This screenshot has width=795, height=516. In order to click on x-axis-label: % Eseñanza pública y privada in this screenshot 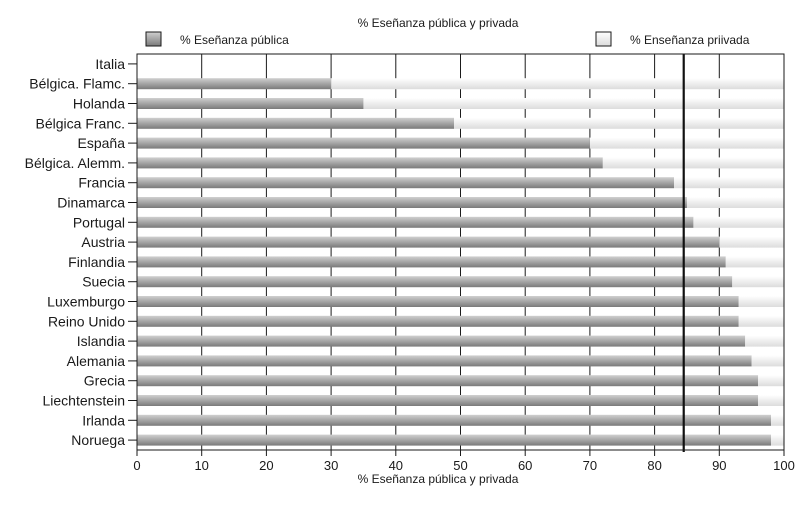, I will do `click(438, 479)`.